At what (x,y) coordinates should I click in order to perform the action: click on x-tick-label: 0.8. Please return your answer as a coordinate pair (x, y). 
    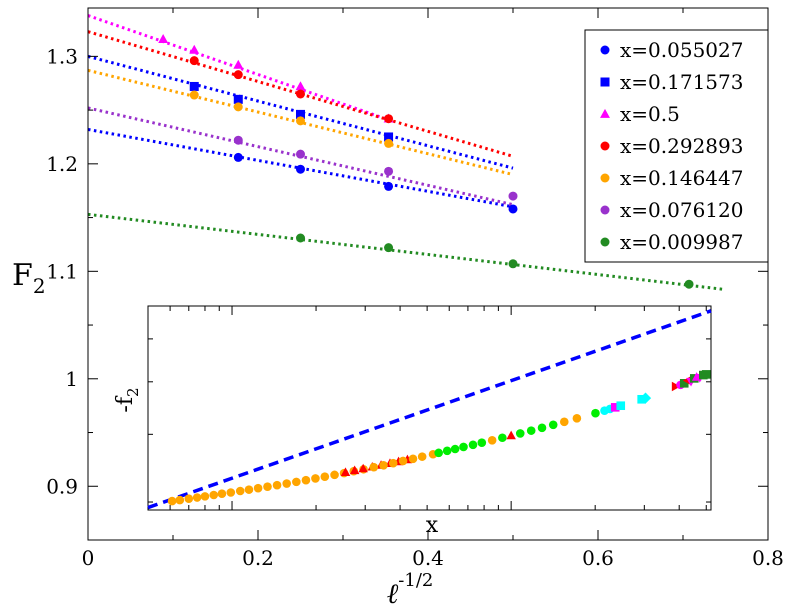
    Looking at the image, I should click on (768, 558).